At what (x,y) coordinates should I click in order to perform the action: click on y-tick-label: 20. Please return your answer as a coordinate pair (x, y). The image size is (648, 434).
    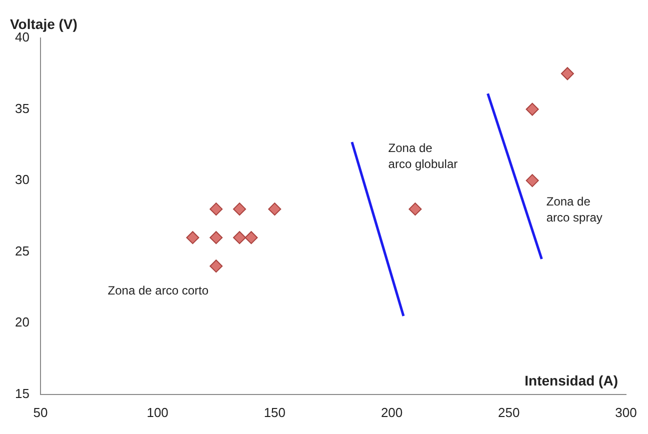
    Looking at the image, I should click on (22, 322).